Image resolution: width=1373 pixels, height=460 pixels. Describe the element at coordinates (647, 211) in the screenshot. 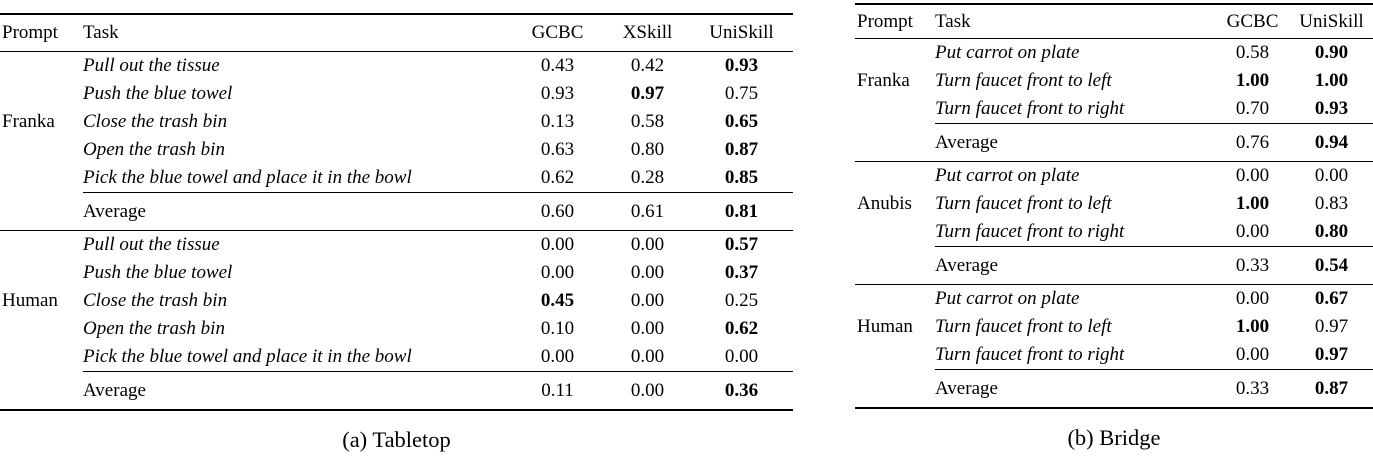

I see `value-cell-xskill: 0.61` at that location.